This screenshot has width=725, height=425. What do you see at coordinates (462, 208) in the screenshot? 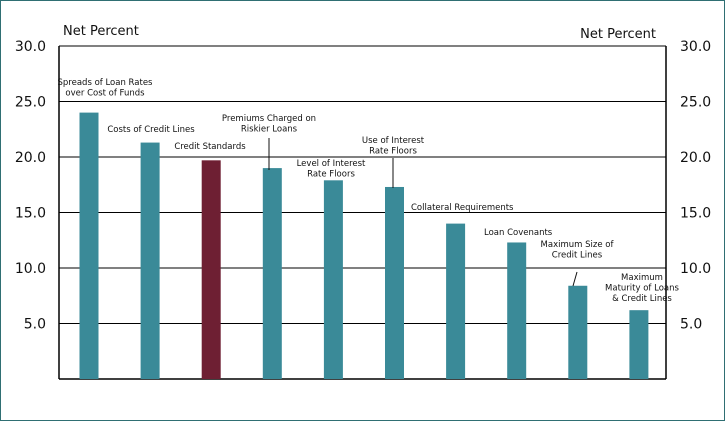
I see `bar-label: Collateral Requirements` at bounding box center [462, 208].